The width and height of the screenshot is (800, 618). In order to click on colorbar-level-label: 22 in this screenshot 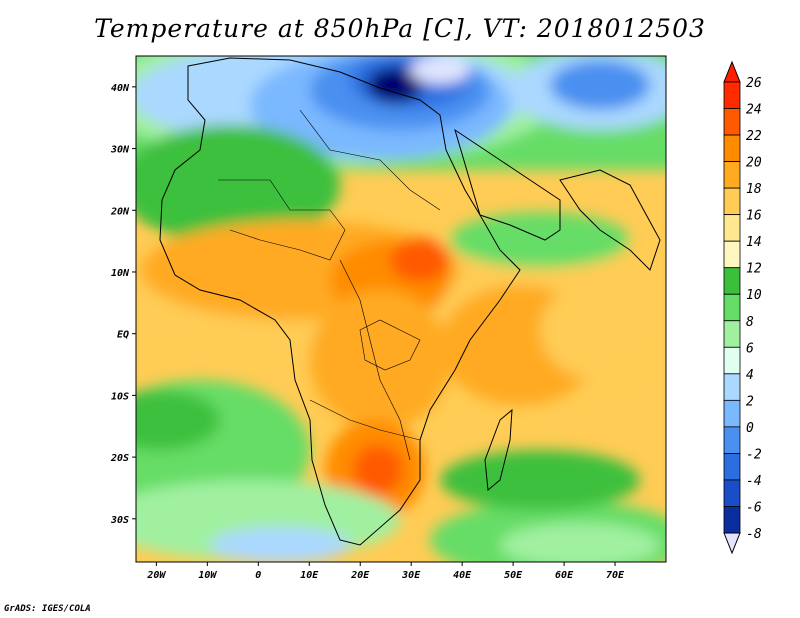, I will do `click(754, 136)`.